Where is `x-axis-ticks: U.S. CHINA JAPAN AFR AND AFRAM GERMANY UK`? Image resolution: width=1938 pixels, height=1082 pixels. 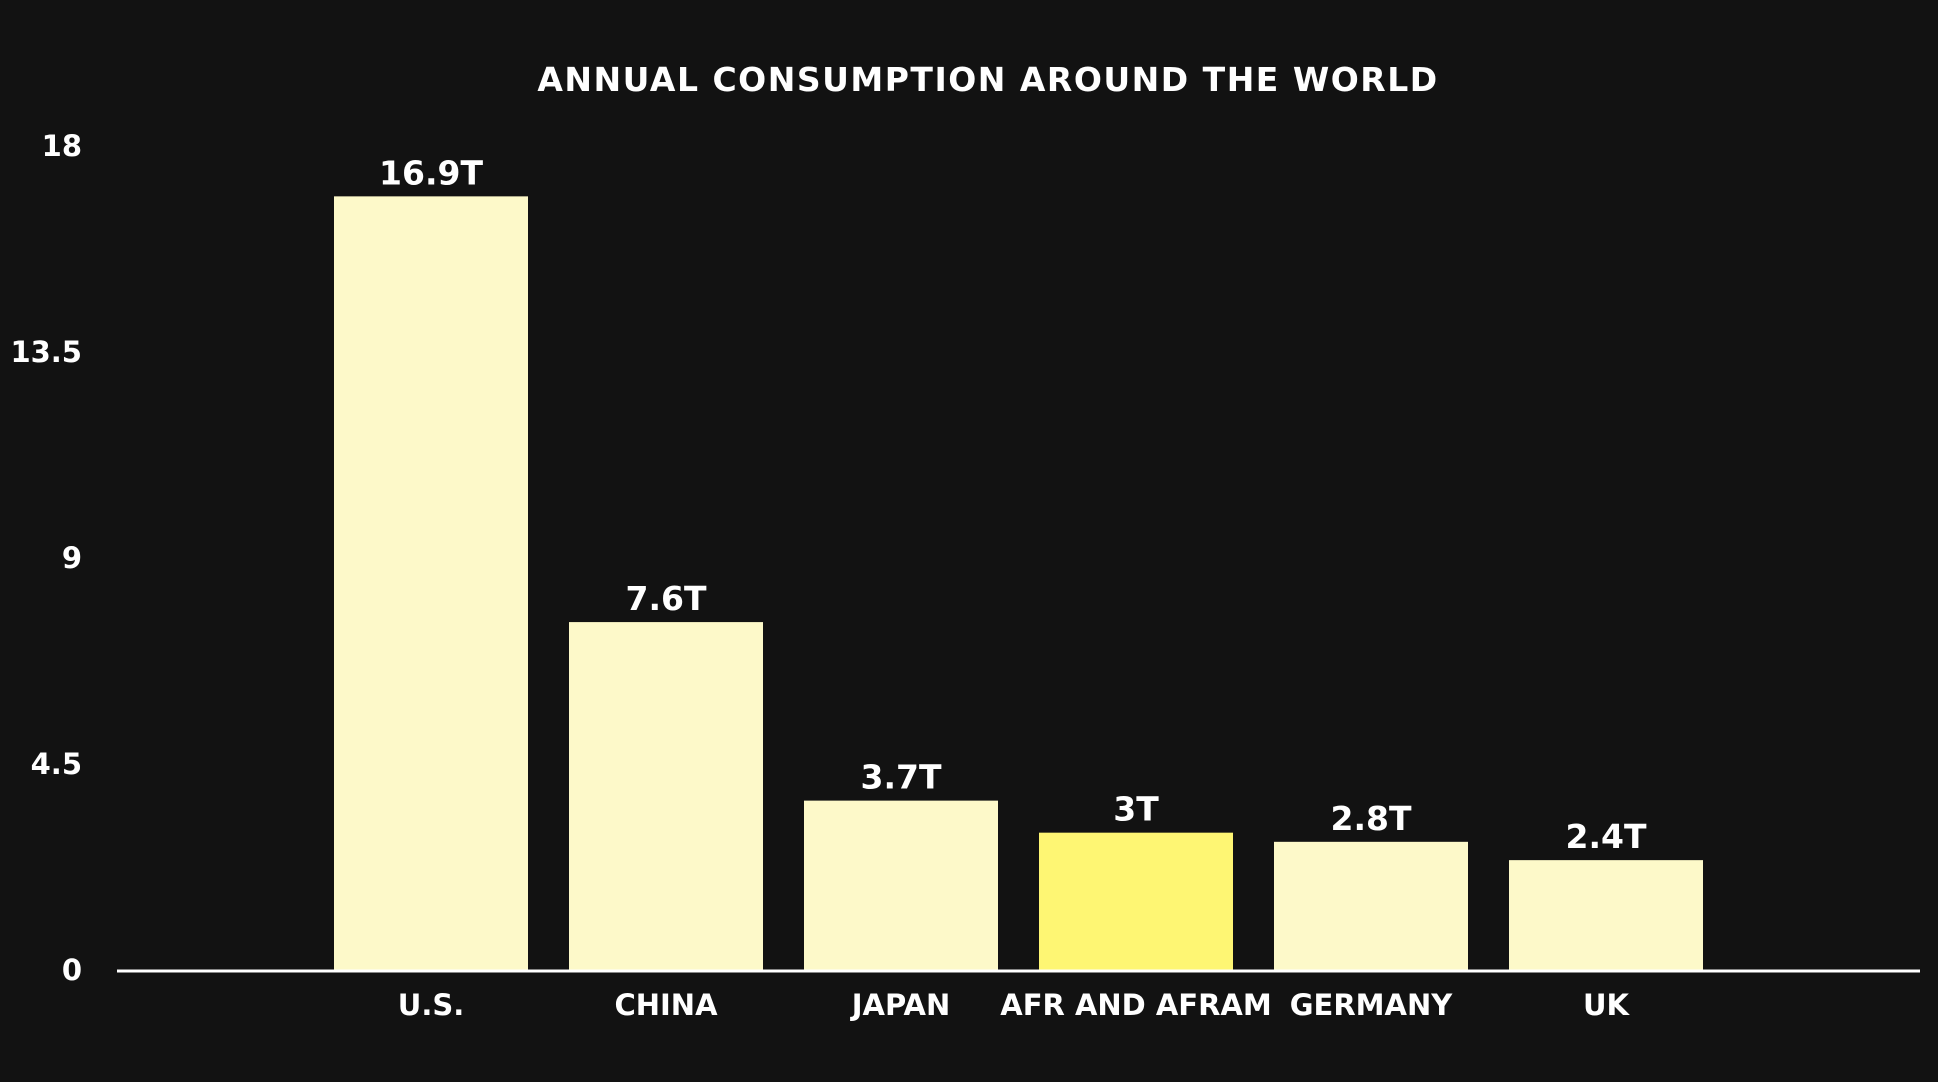
x-axis-ticks: U.S. CHINA JAPAN AFR AND AFRAM GERMANY UK is located at coordinates (1014, 1005).